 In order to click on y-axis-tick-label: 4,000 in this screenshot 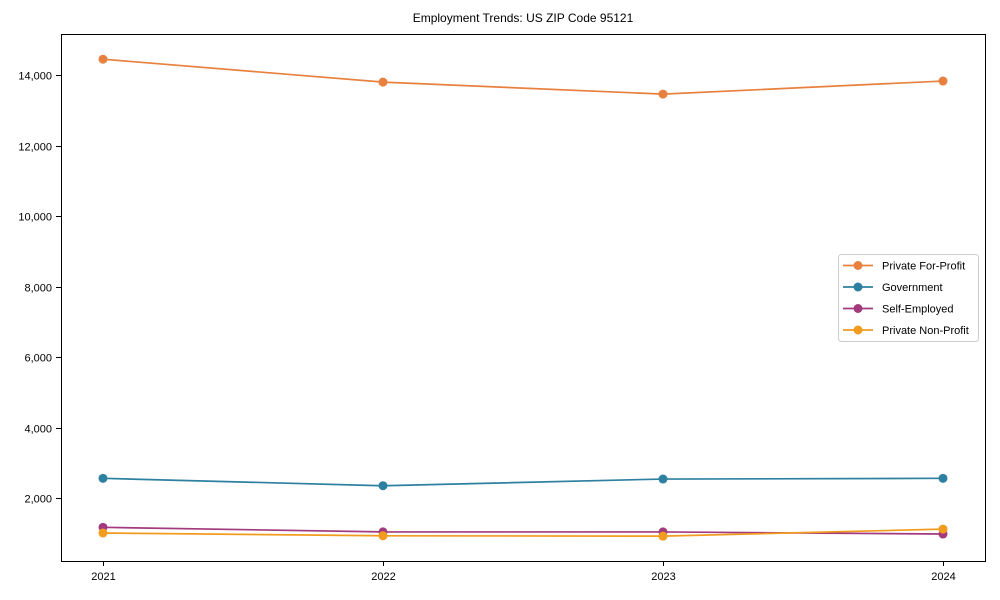, I will do `click(38, 430)`.